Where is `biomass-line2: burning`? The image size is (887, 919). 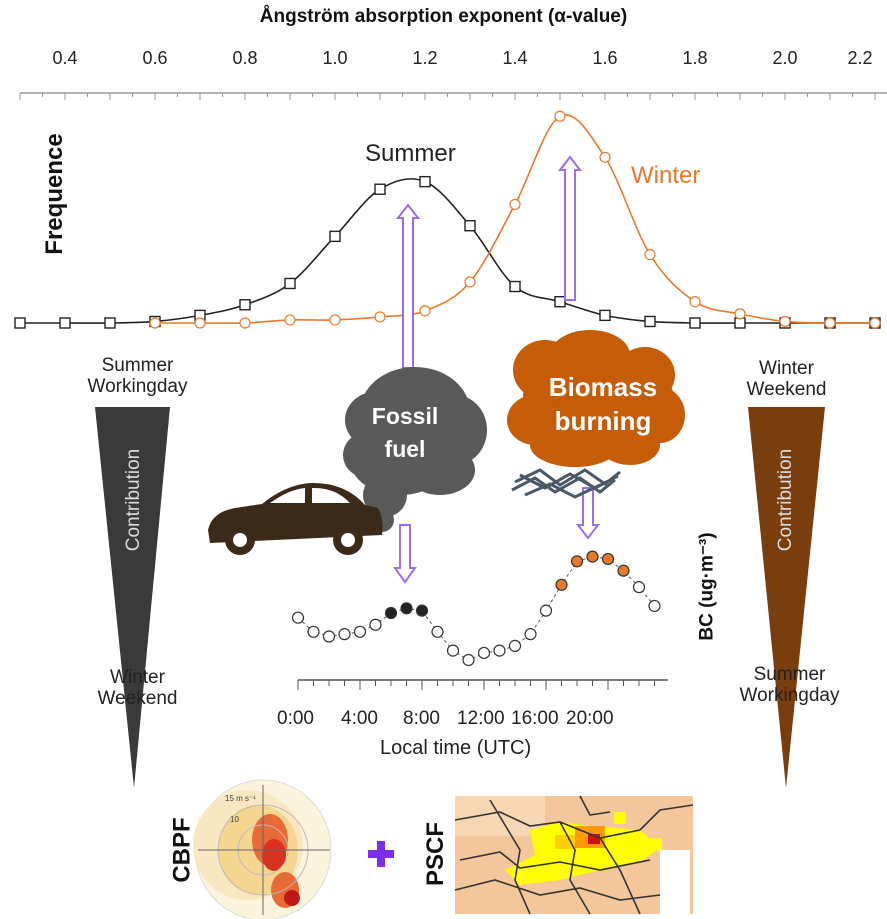 biomass-line2: burning is located at coordinates (603, 421).